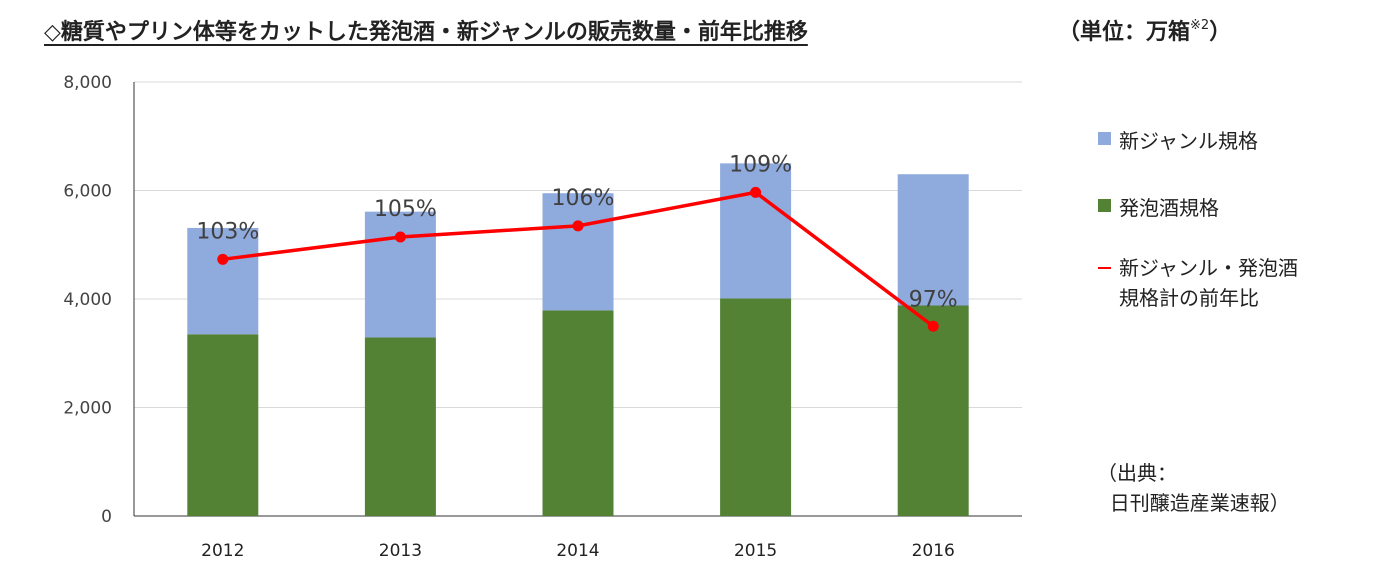  I want to click on legend-item-yoy: 新ジャンル・発泡酒 規格計の前年比, so click(1198, 283).